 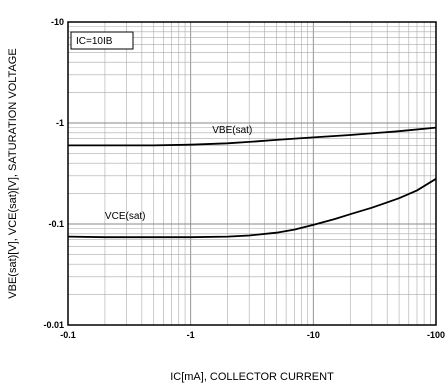 I want to click on condition-label-text: IC=10IB, so click(x=94, y=41).